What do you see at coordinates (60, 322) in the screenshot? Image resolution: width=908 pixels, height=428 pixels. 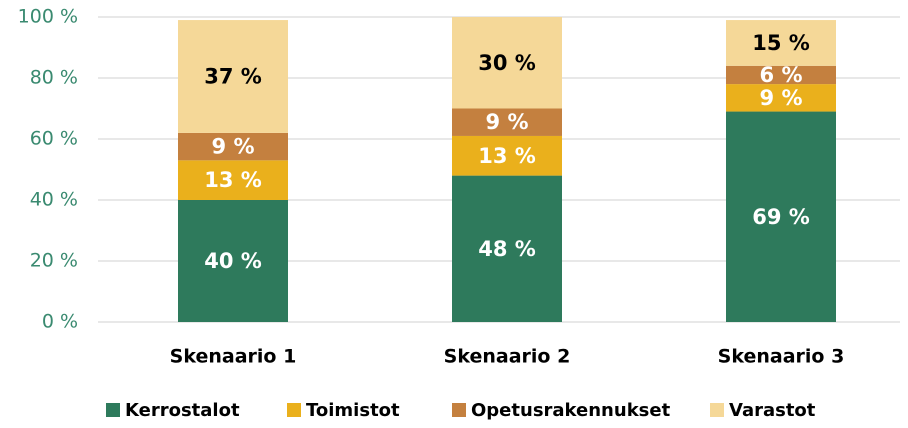 I see `y-tick-label: 0 %` at bounding box center [60, 322].